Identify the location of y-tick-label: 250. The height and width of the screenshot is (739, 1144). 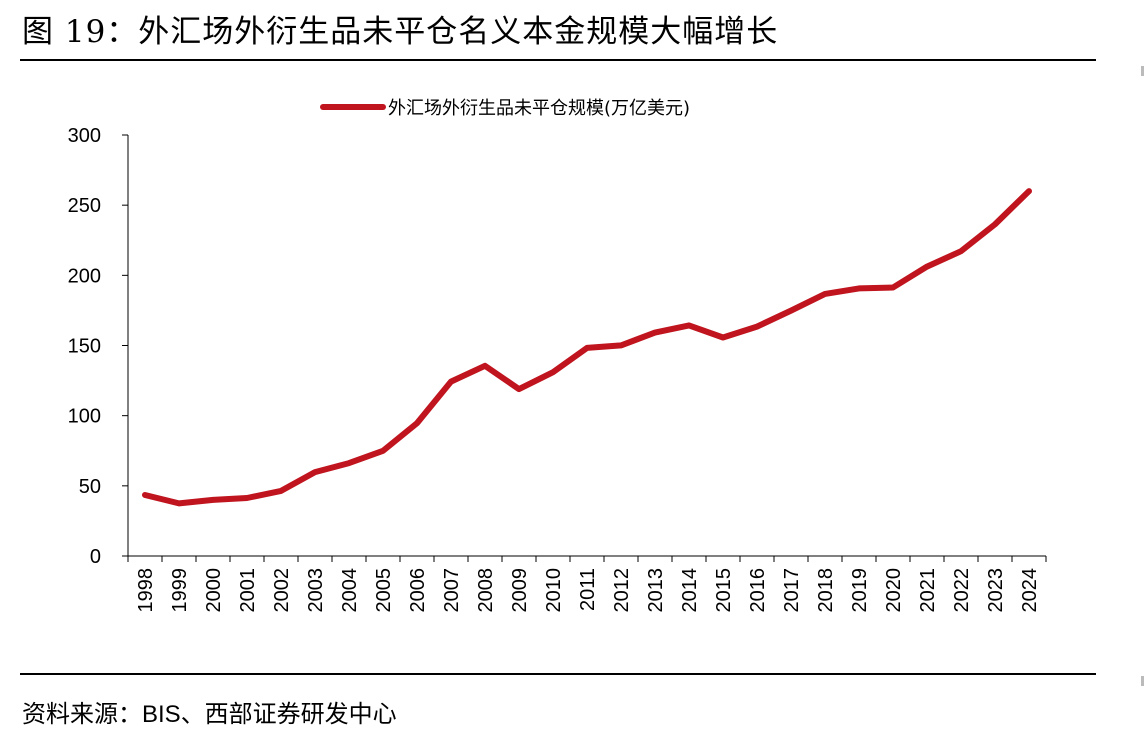
(84, 206).